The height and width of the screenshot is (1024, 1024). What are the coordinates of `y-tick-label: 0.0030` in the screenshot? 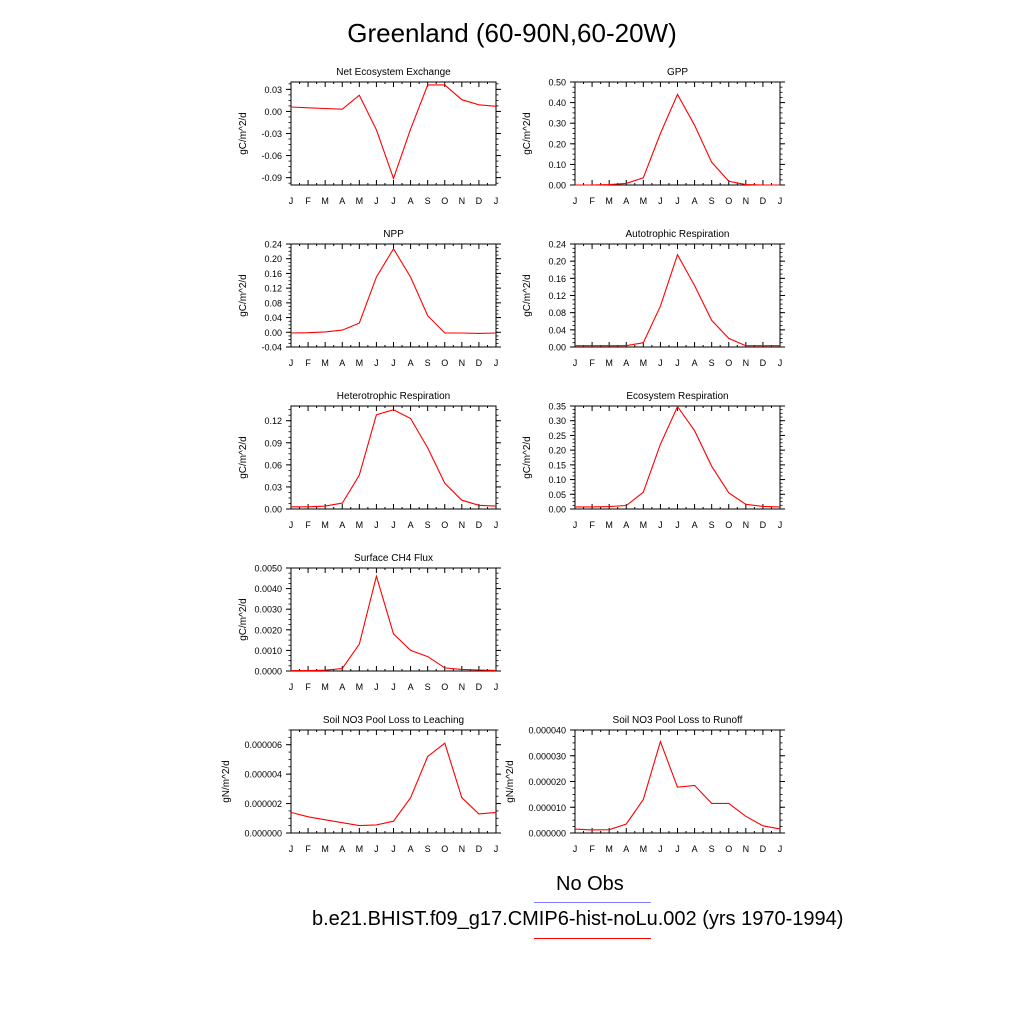 It's located at (268, 610).